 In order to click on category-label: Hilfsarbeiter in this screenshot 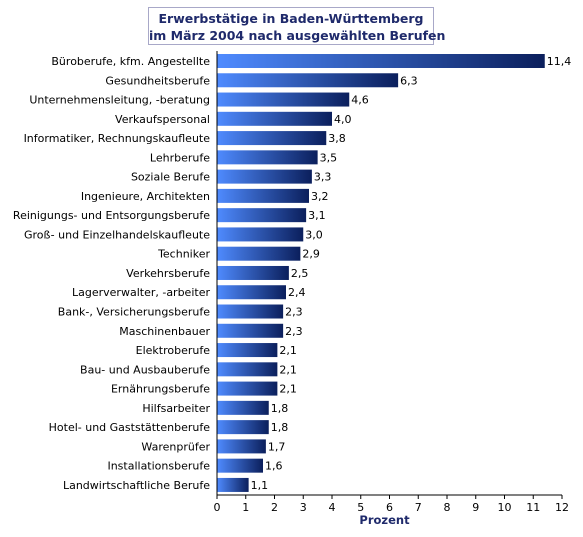, I will do `click(176, 408)`.